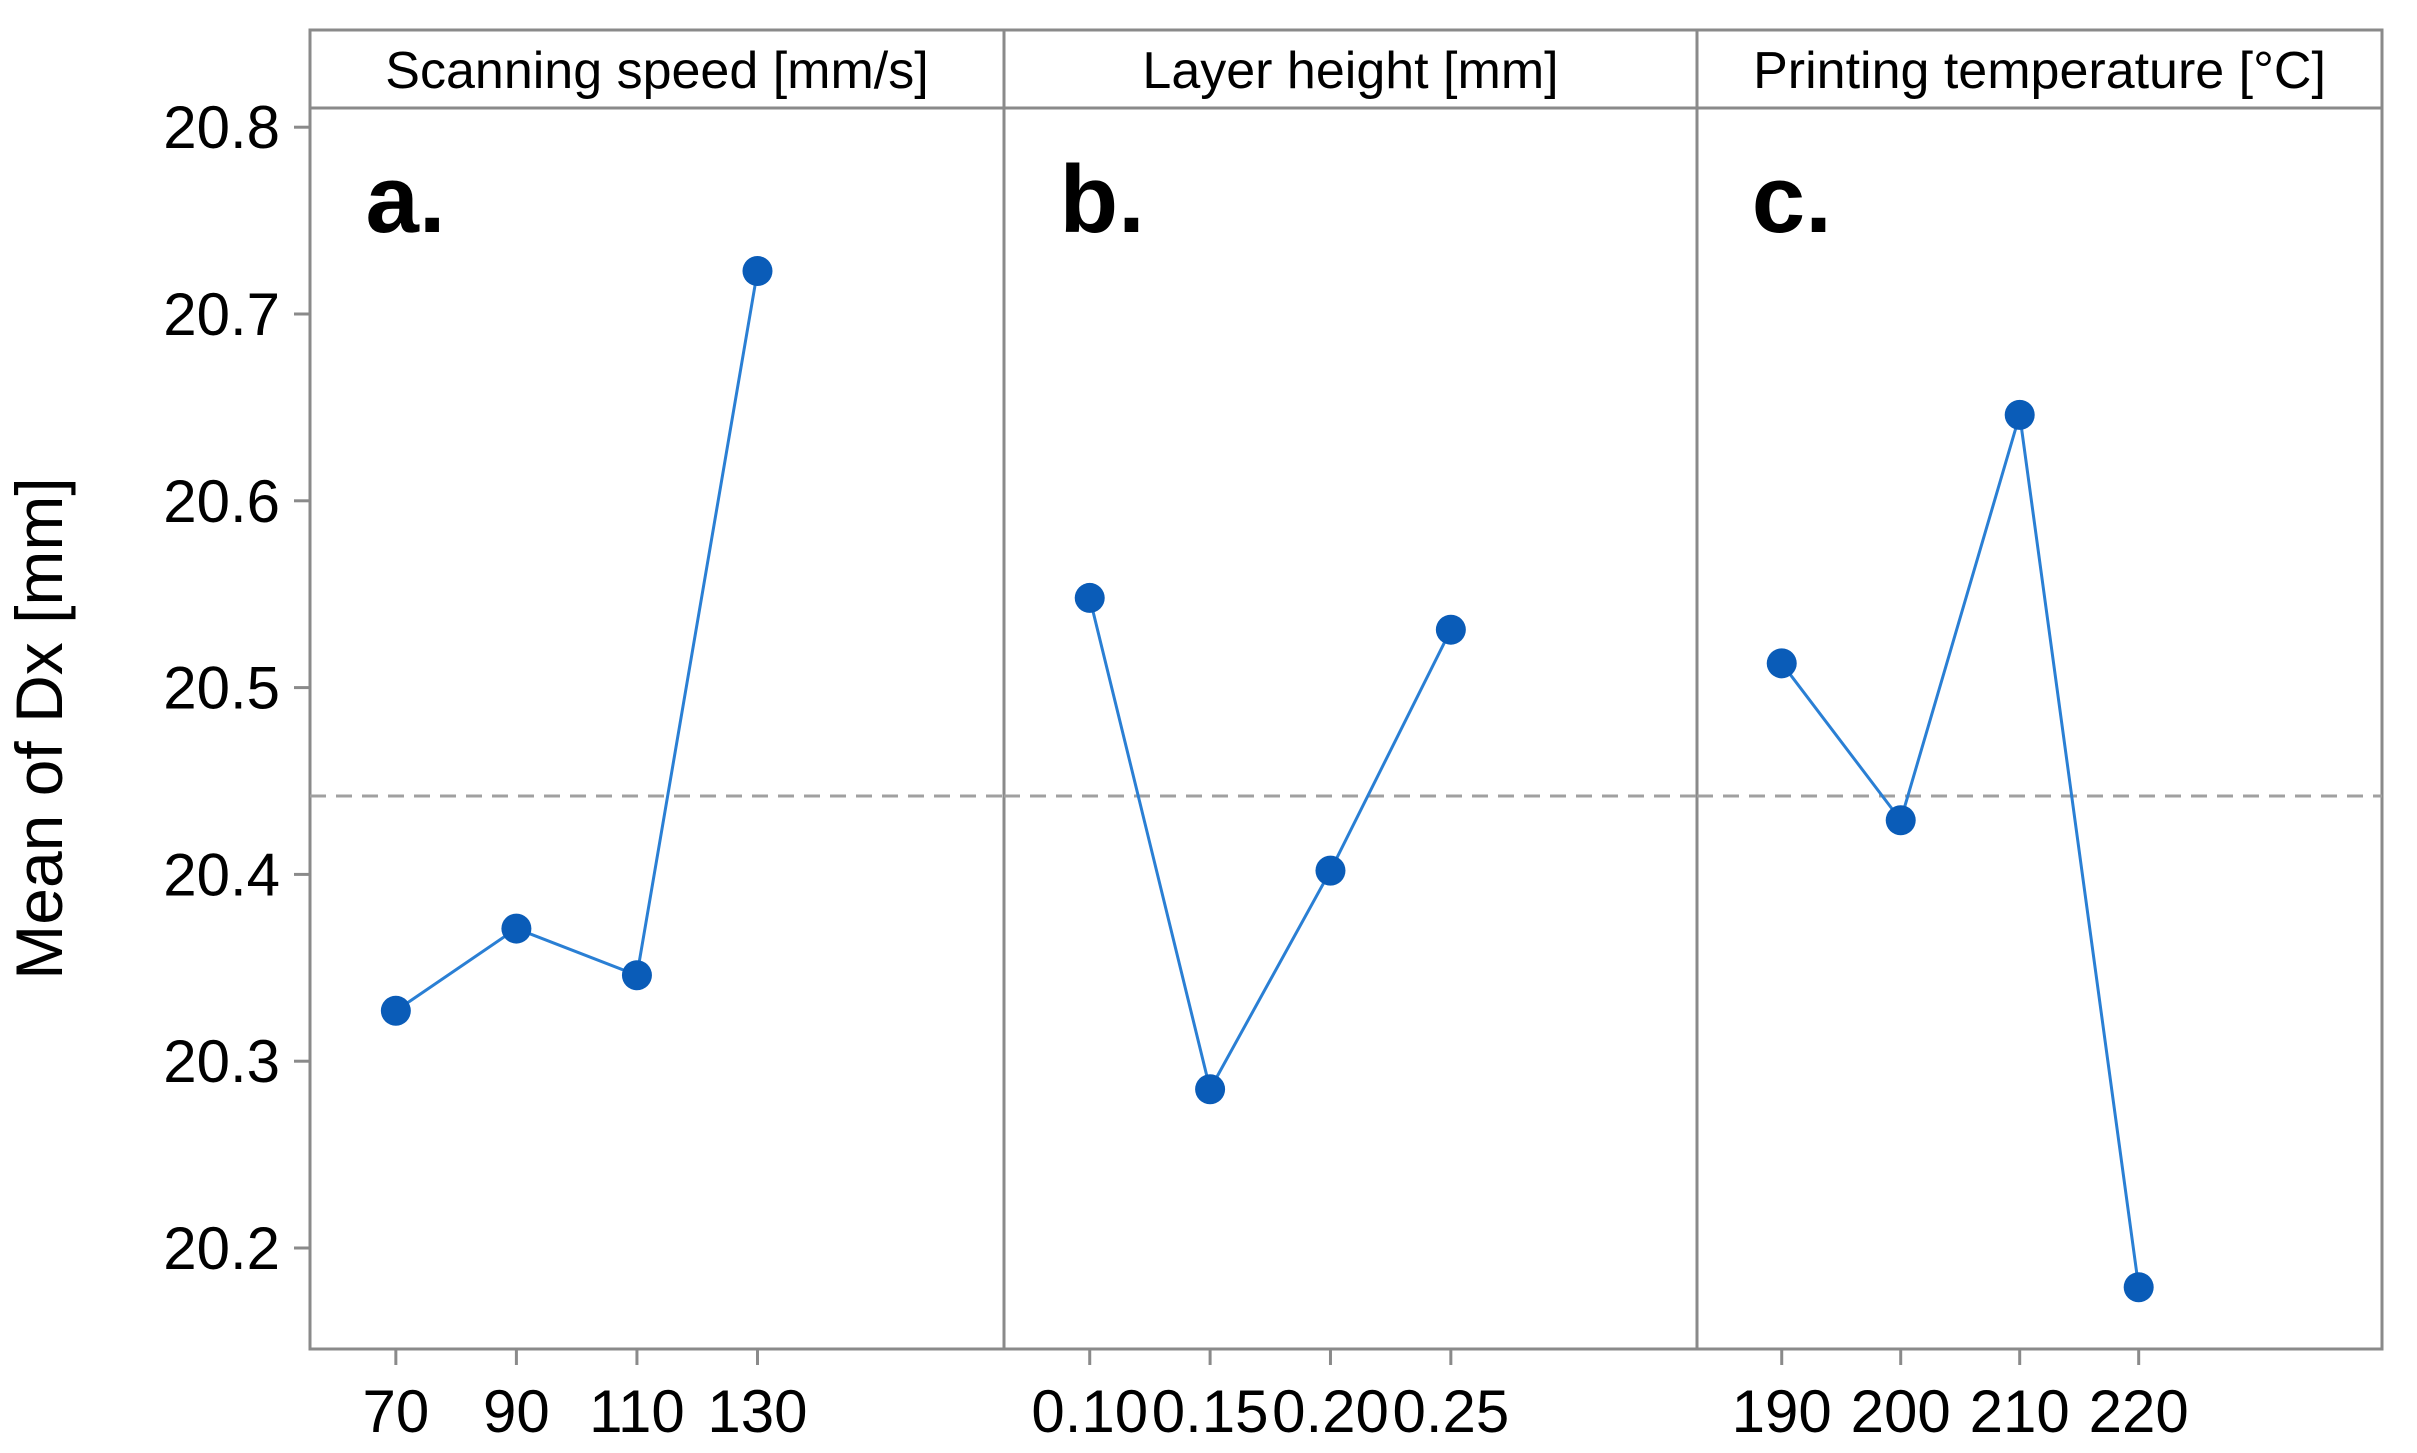  Describe the element at coordinates (1210, 1411) in the screenshot. I see `x-tick-label: 0.15` at that location.